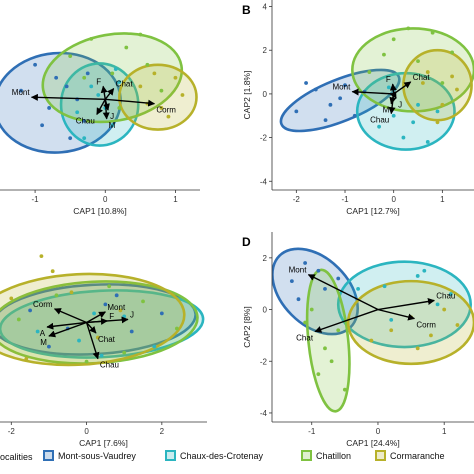 Image resolution: width=474 pixels, height=474 pixels. What do you see at coordinates (132, 314) in the screenshot?
I see `vector-label: J` at bounding box center [132, 314].